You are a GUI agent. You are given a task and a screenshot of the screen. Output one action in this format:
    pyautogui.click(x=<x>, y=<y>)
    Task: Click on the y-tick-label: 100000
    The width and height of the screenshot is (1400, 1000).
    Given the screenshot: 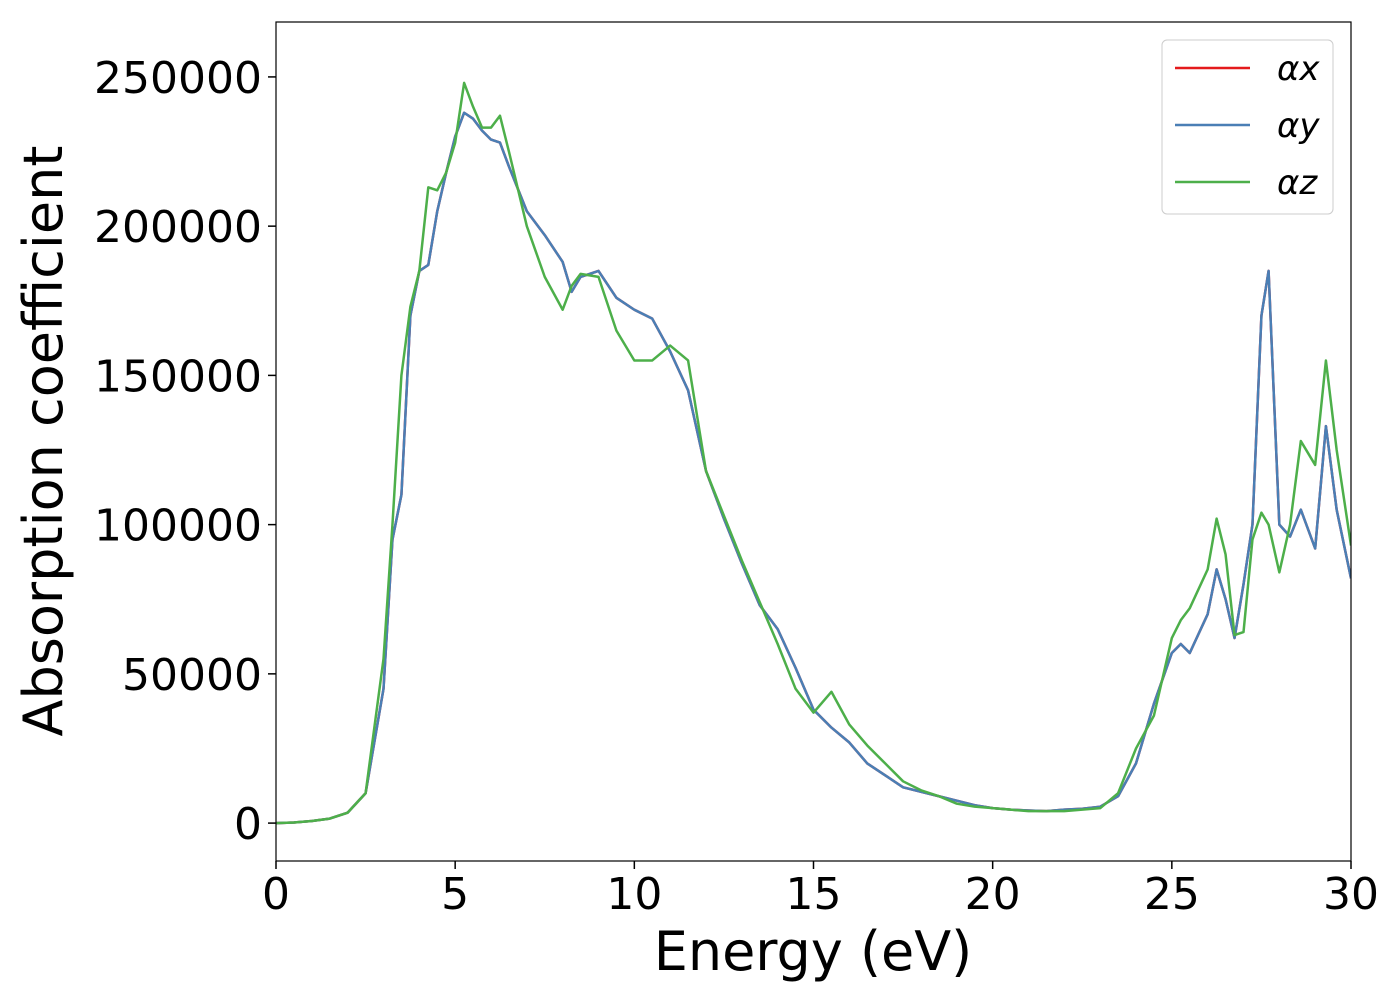 What is the action you would take?
    pyautogui.click(x=178, y=526)
    